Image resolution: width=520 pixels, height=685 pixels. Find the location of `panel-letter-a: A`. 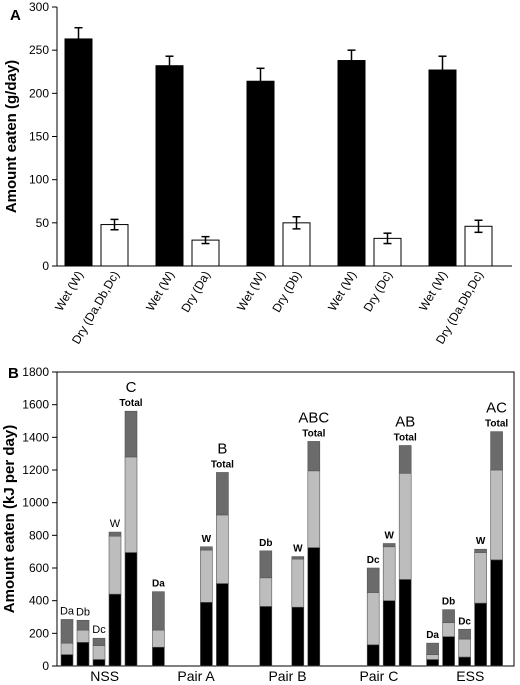

panel-letter-a: A is located at coordinates (15, 15).